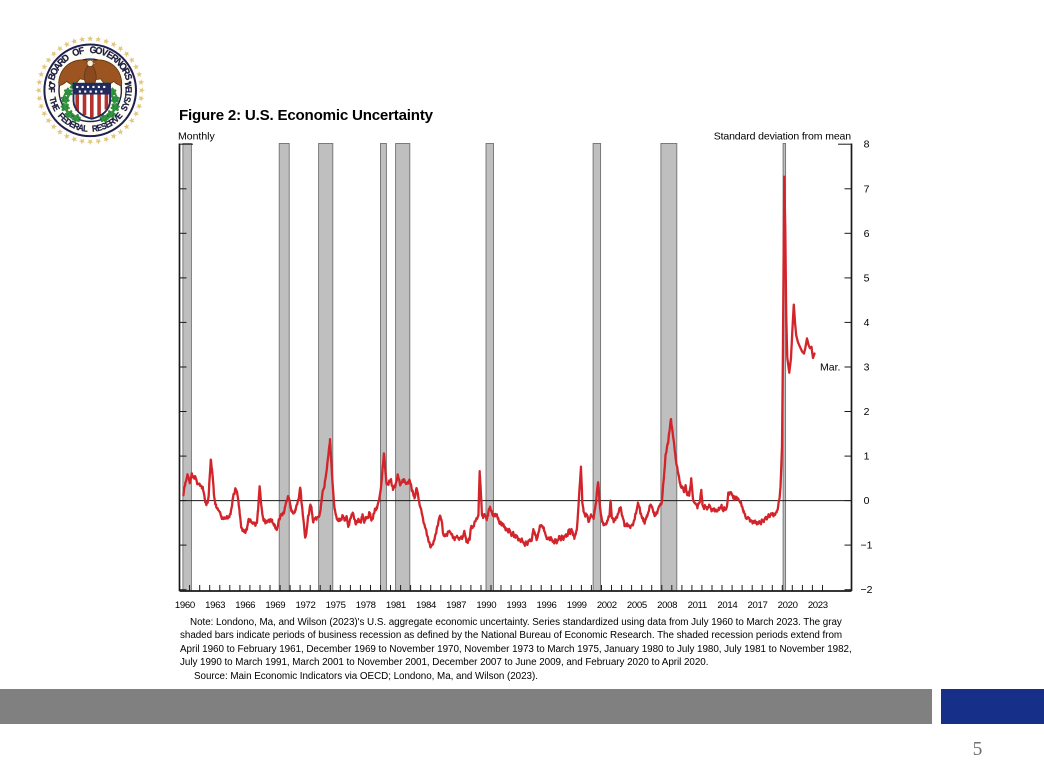 This screenshot has width=1044, height=784. Describe the element at coordinates (275, 605) in the screenshot. I see `svg-text: 1969` at that location.